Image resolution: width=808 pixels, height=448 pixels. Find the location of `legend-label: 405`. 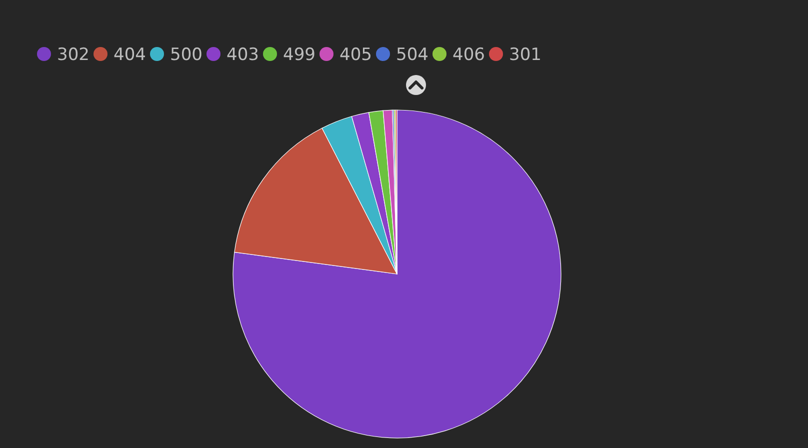

legend-label: 405 is located at coordinates (356, 55).